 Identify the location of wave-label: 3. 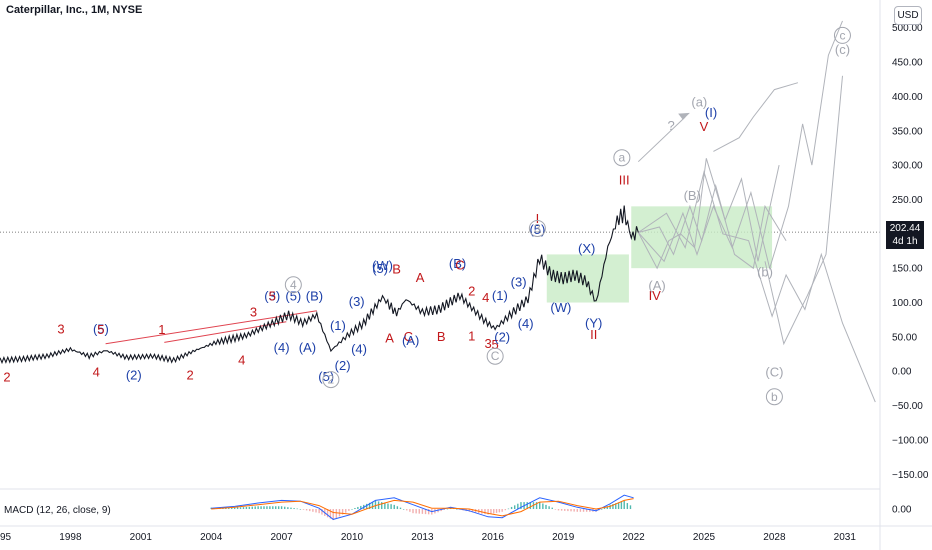
(253, 311).